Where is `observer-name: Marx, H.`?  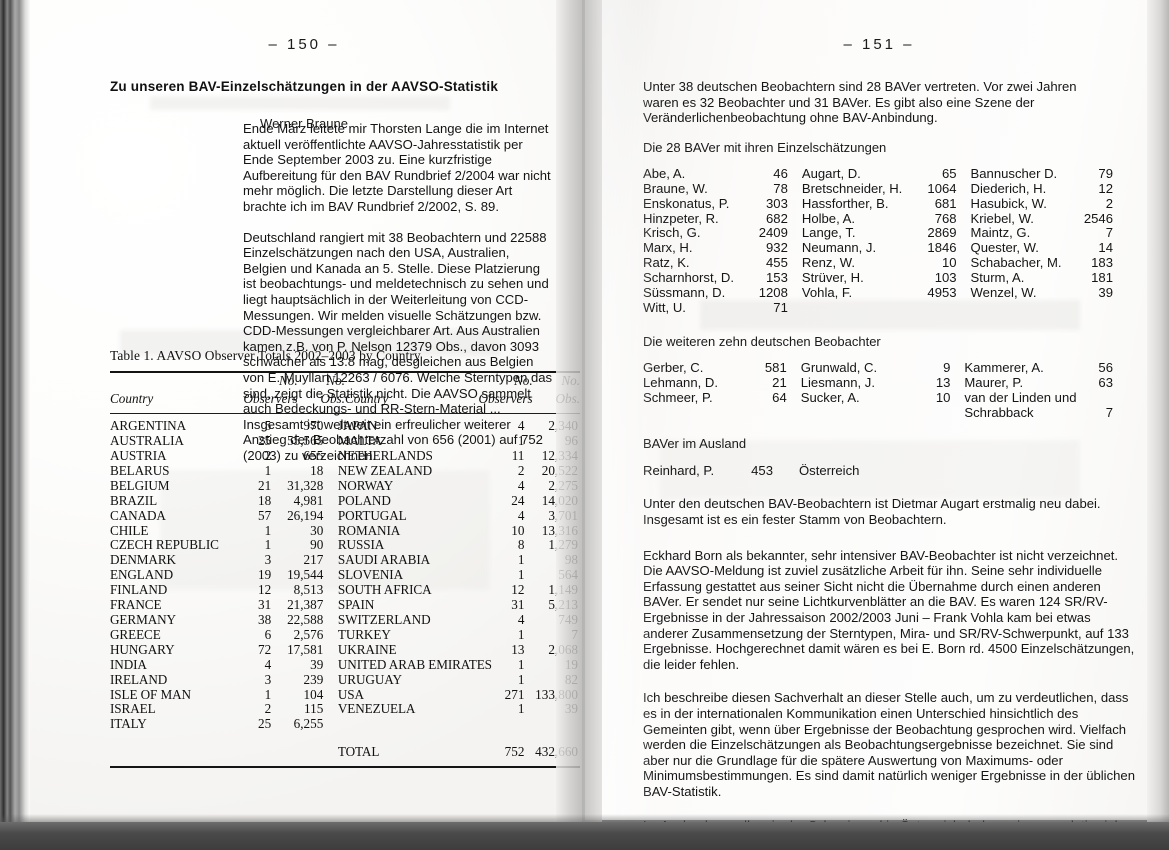 observer-name: Marx, H. is located at coordinates (668, 248).